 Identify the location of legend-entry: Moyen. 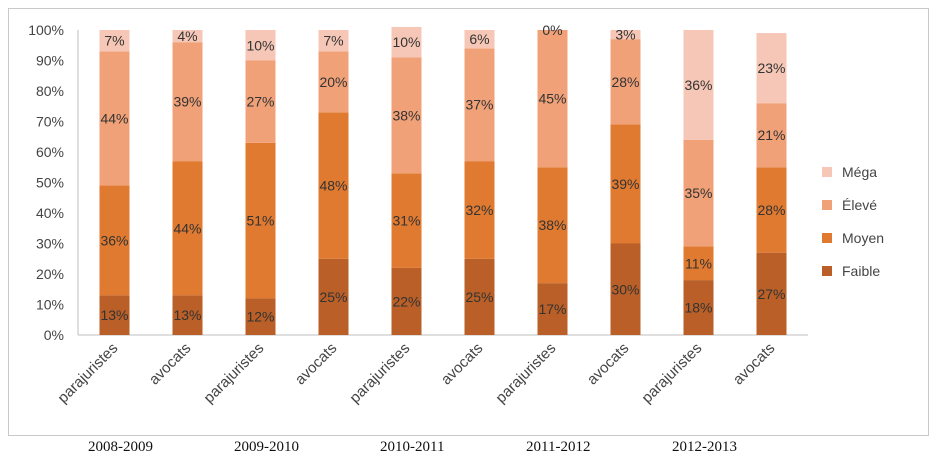
(863, 238).